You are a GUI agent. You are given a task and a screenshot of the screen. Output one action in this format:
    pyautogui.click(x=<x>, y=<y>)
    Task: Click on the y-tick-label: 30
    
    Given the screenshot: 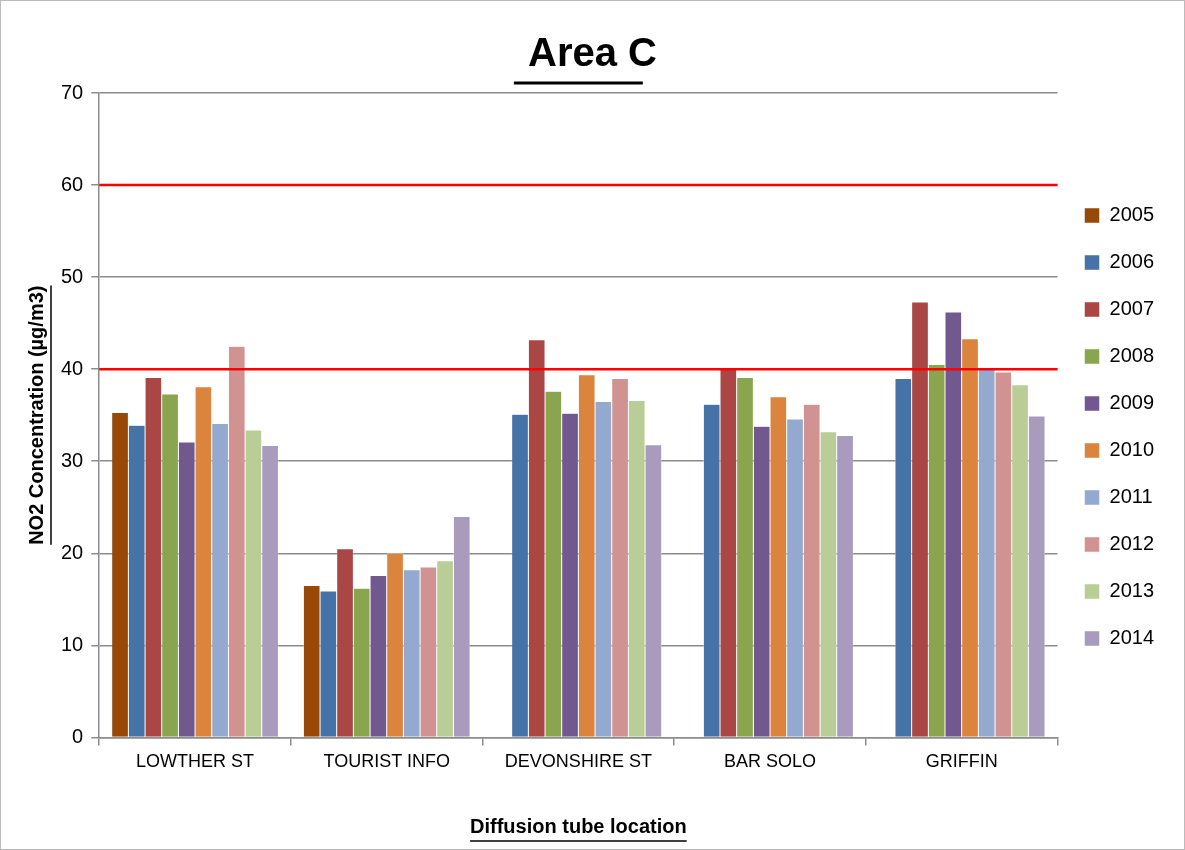 What is the action you would take?
    pyautogui.click(x=72, y=459)
    